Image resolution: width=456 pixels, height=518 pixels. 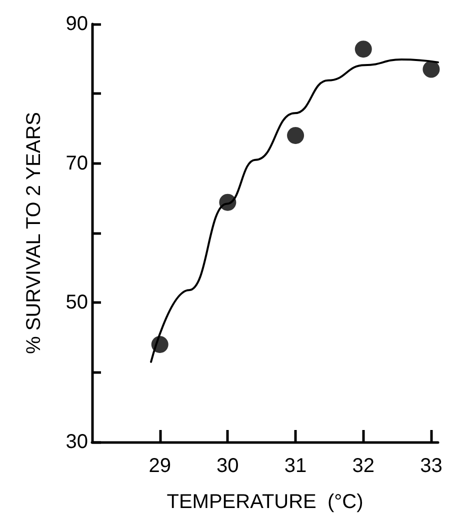 I want to click on y-tick-label: 70, so click(x=77, y=163).